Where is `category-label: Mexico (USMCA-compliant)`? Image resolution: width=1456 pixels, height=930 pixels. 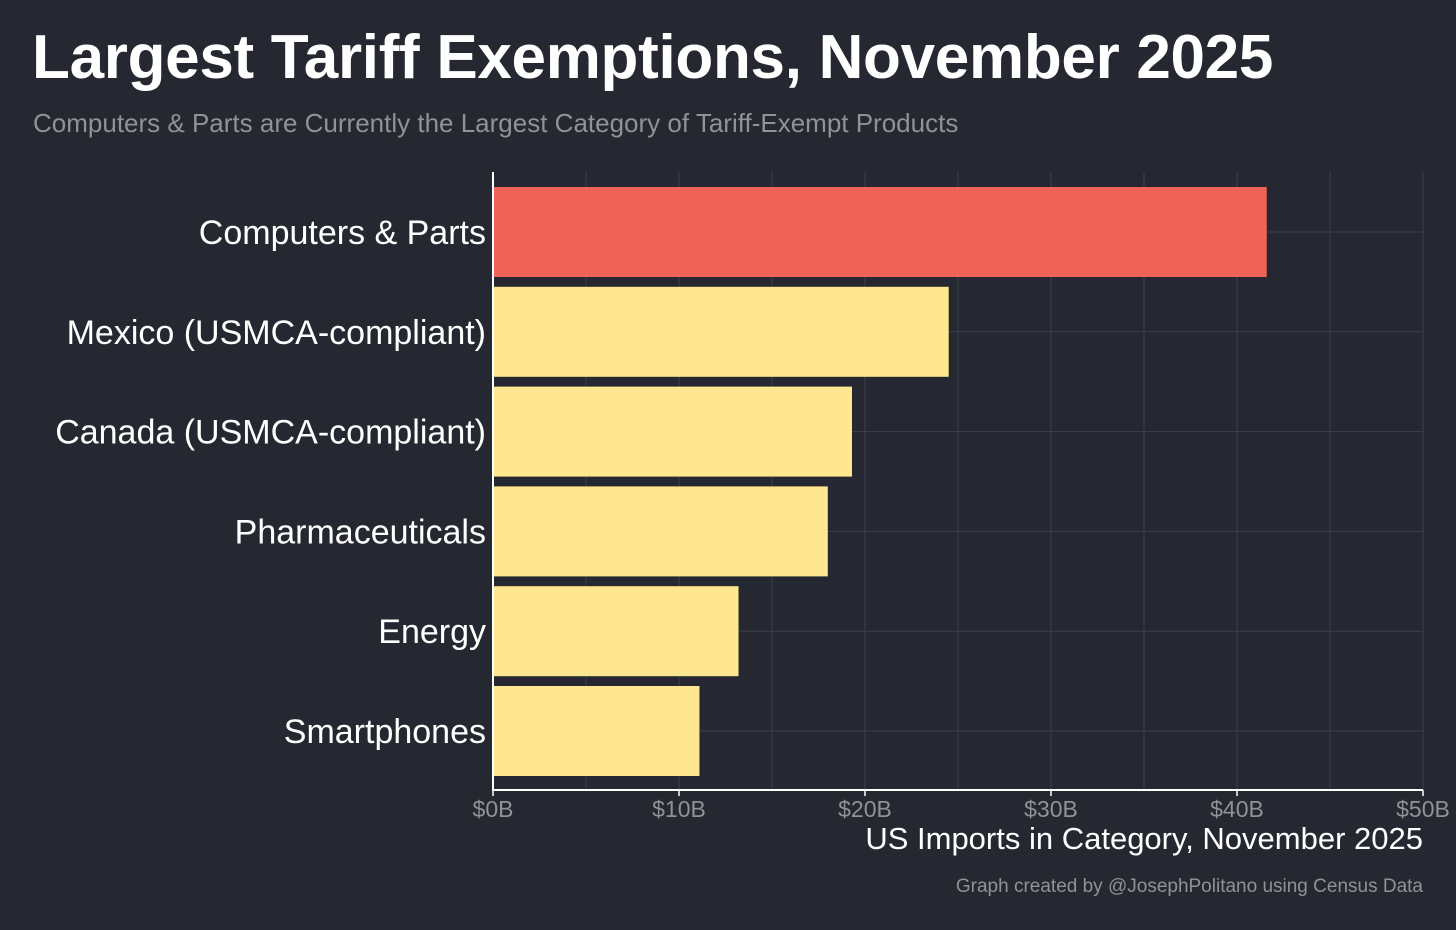 category-label: Mexico (USMCA-compliant) is located at coordinates (276, 333).